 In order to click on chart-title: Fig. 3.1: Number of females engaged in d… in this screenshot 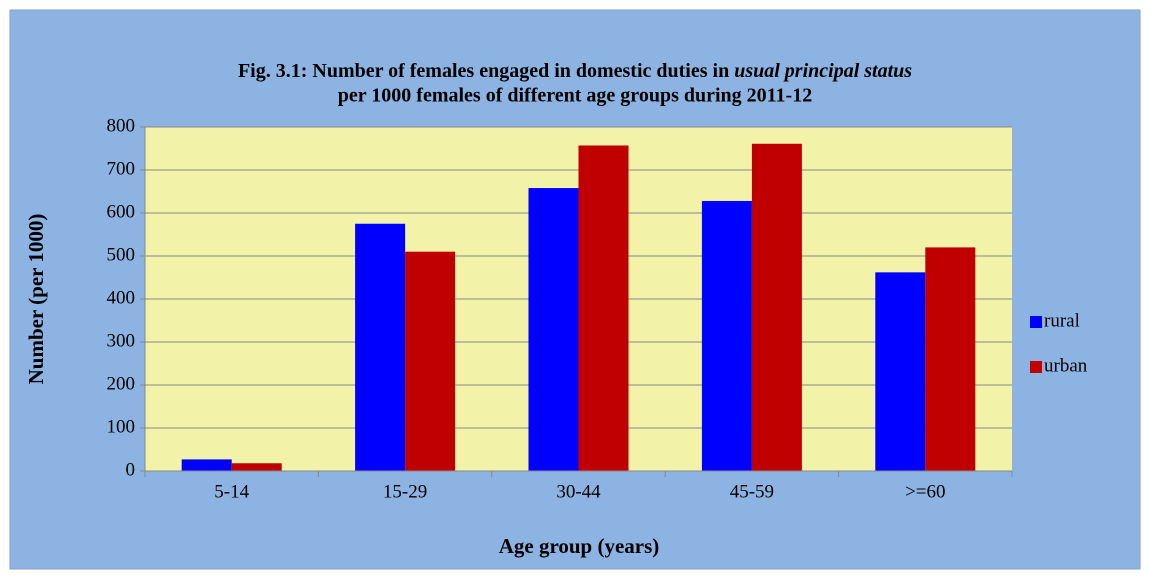, I will do `click(575, 71)`.